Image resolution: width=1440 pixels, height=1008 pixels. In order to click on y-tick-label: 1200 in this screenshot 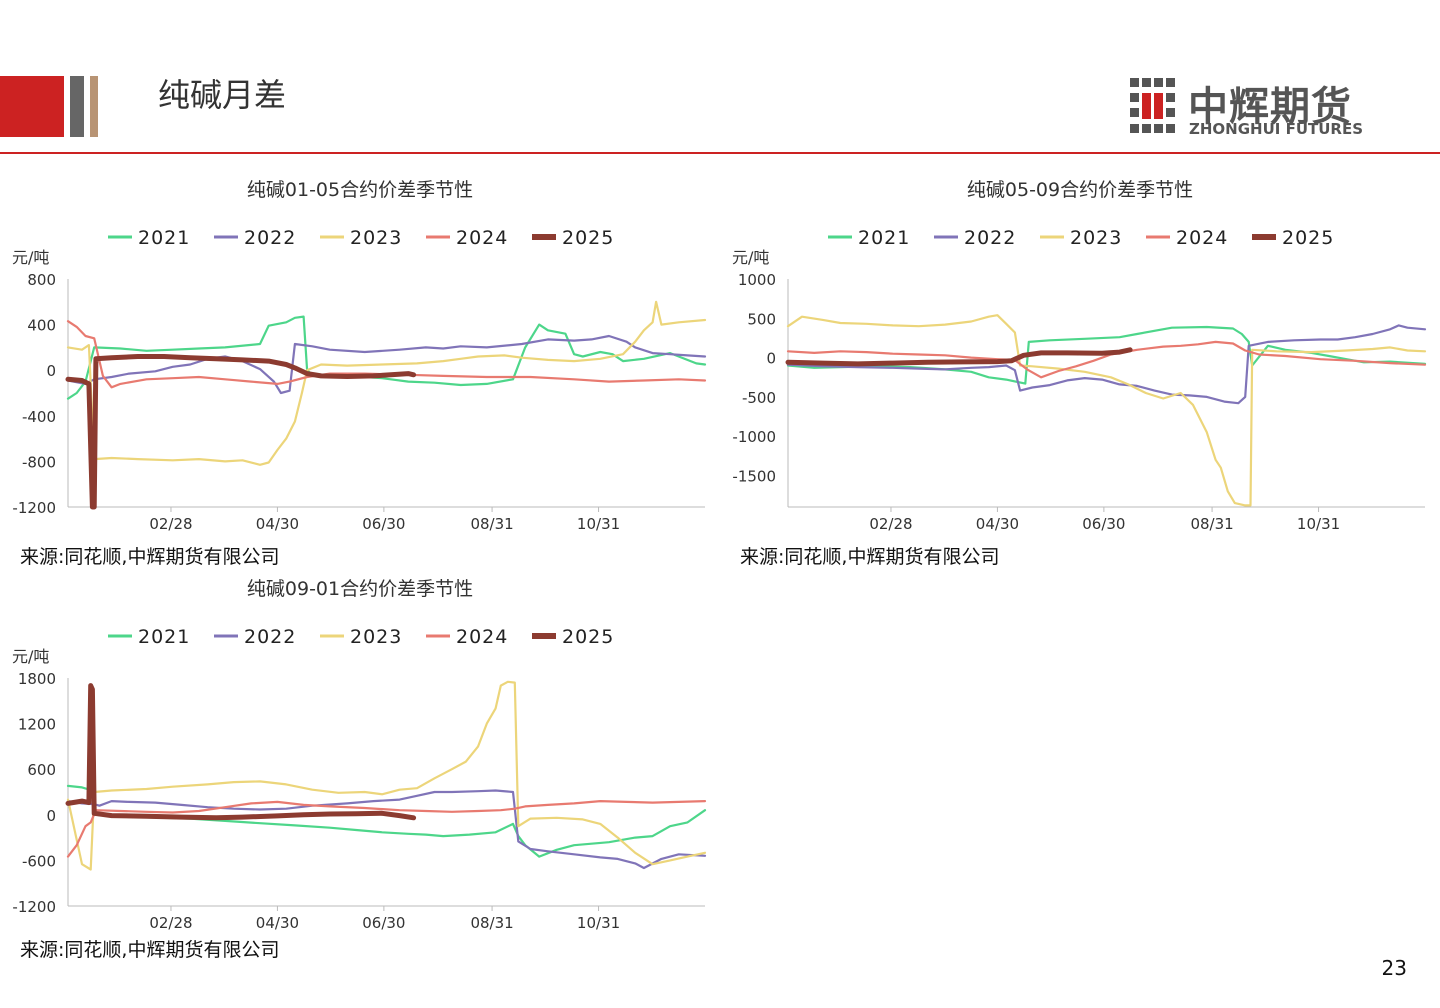, I will do `click(37, 725)`.